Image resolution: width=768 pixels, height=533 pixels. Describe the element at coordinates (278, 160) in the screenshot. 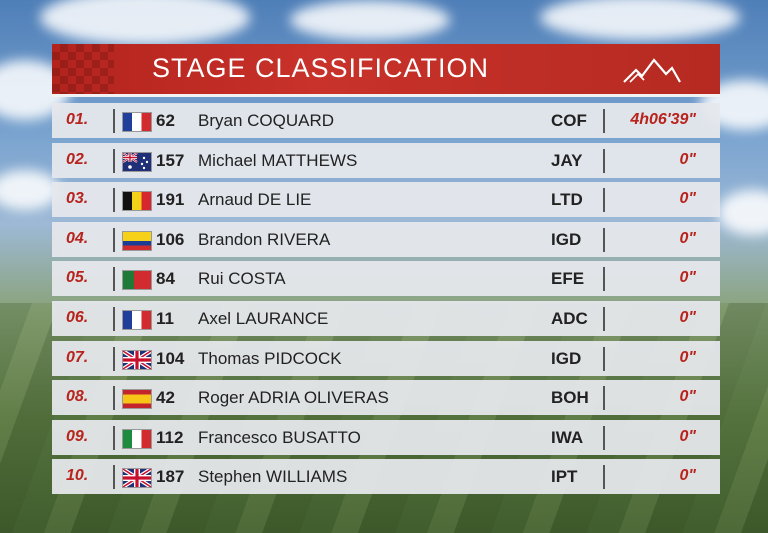

I see `rider-name: Michael MATTHEWS` at that location.